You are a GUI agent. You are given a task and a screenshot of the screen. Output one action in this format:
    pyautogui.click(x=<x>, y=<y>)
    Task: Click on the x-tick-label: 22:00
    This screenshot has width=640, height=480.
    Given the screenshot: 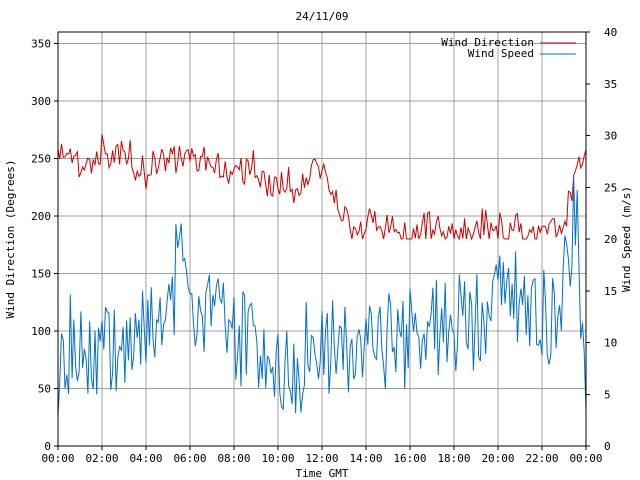 What is the action you would take?
    pyautogui.click(x=541, y=458)
    